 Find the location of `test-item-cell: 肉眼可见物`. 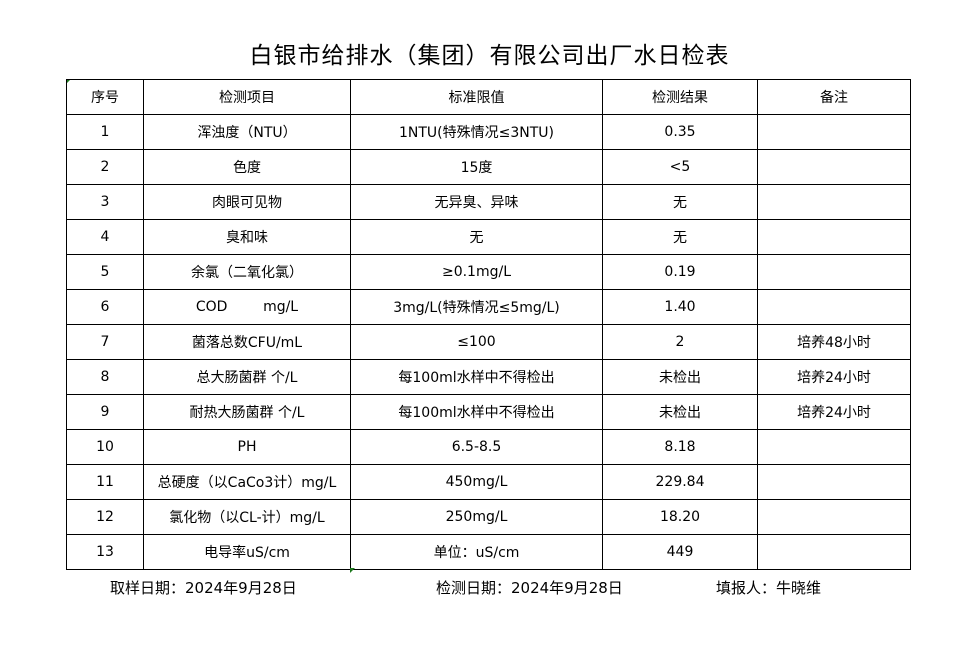

test-item-cell: 肉眼可见物 is located at coordinates (247, 202).